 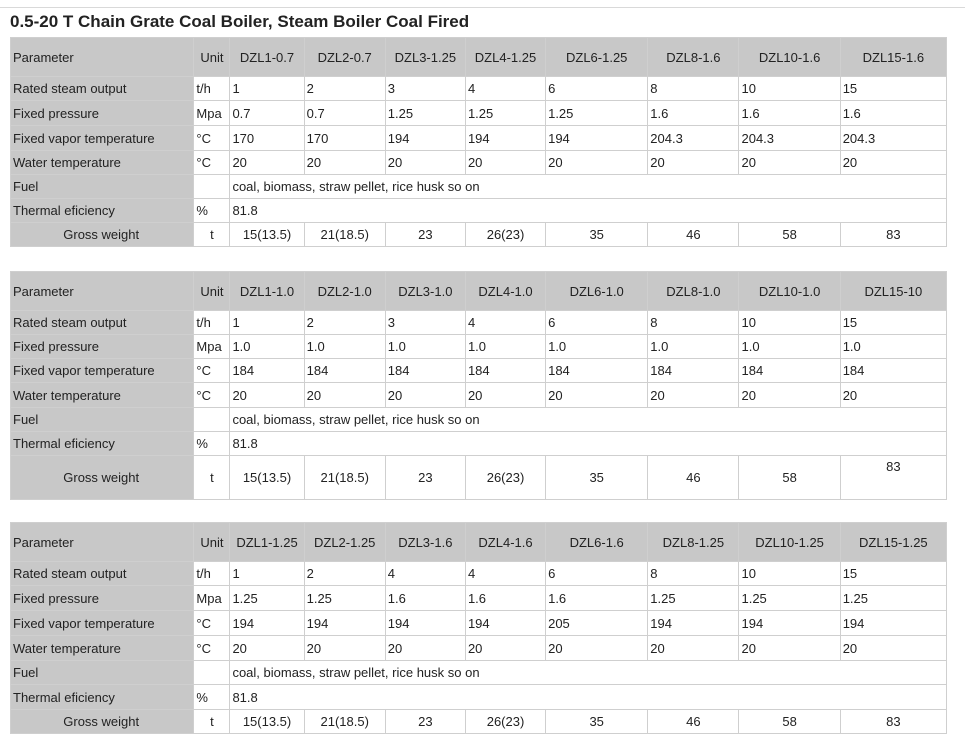 I want to click on value-cell-span: 81.8, so click(x=588, y=210).